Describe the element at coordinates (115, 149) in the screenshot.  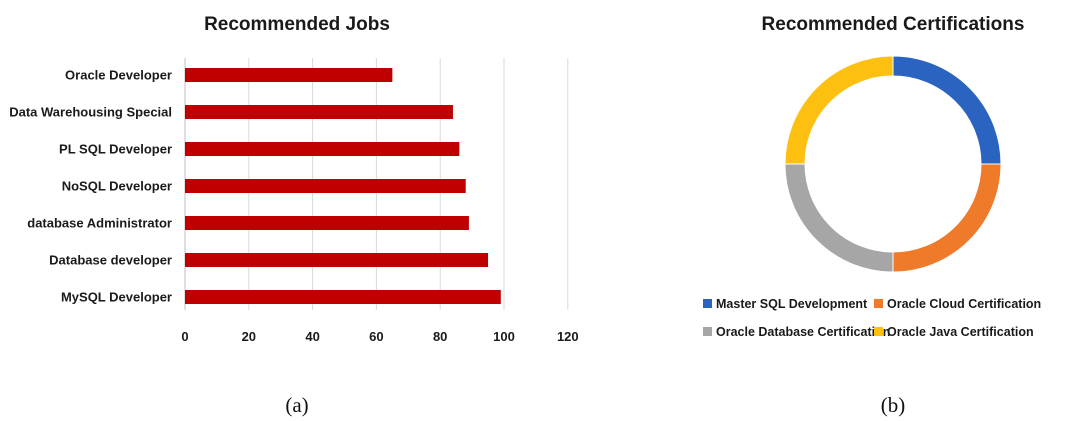
I see `category-label: PL SQL Developer` at that location.